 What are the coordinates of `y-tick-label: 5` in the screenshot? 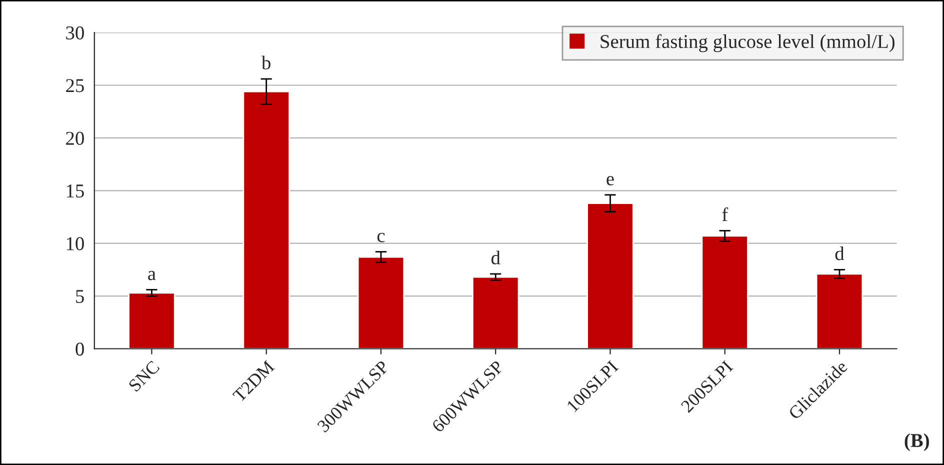 It's located at (80, 296).